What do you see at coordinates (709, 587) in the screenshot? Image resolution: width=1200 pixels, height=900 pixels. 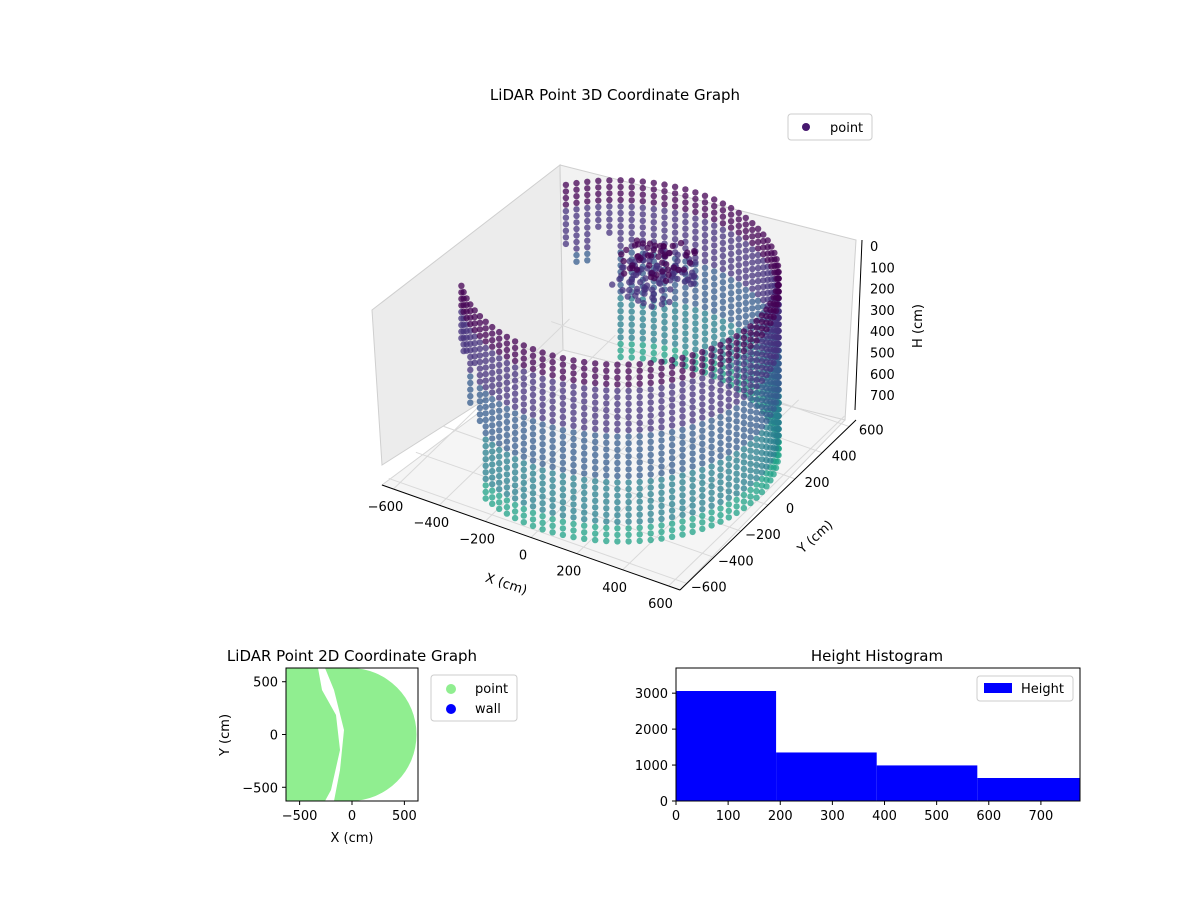 I see `y-tick-label-3d: −600` at bounding box center [709, 587].